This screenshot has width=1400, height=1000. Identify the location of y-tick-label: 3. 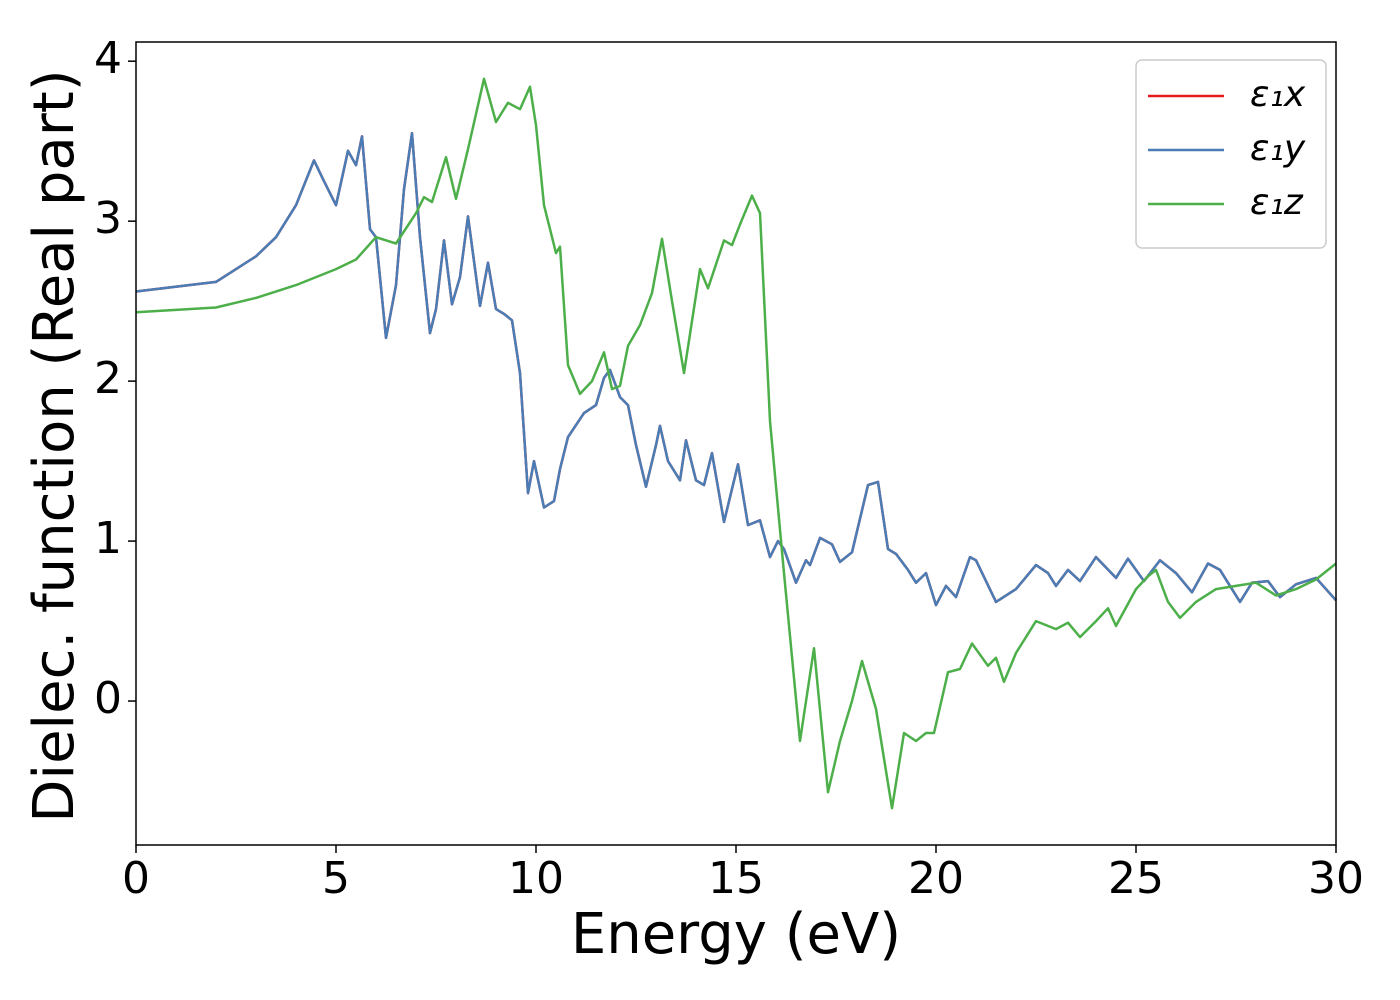
(108, 218).